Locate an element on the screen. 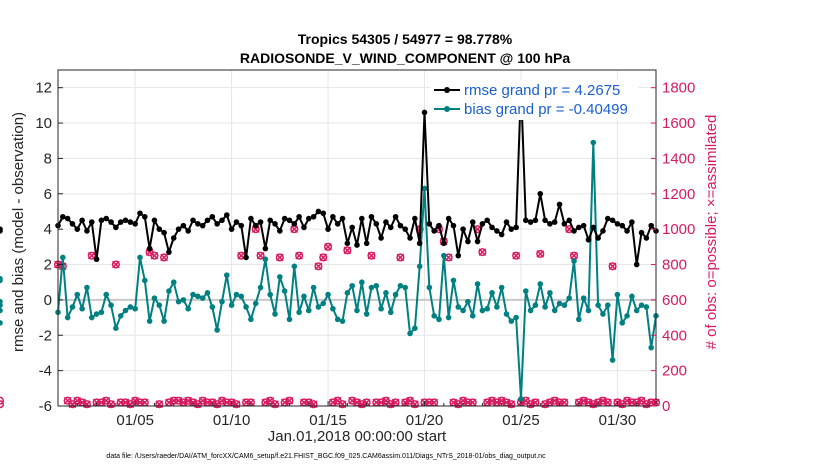  chart-subtitle: RADIOSONDE_V_WIND_COMPONENT @ 100 hPa is located at coordinates (405, 58).